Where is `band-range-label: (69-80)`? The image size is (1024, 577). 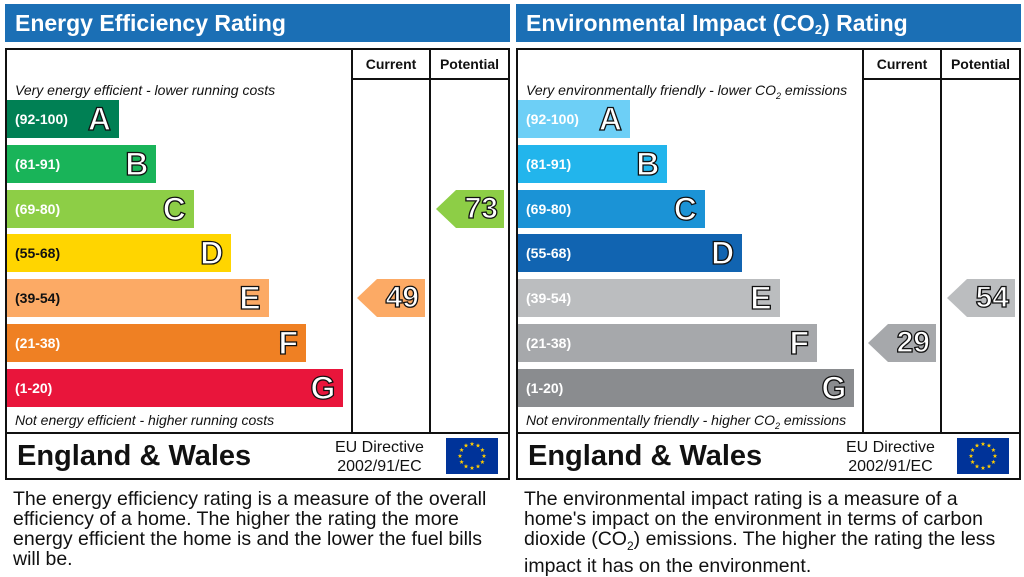
band-range-label: (69-80) is located at coordinates (38, 208).